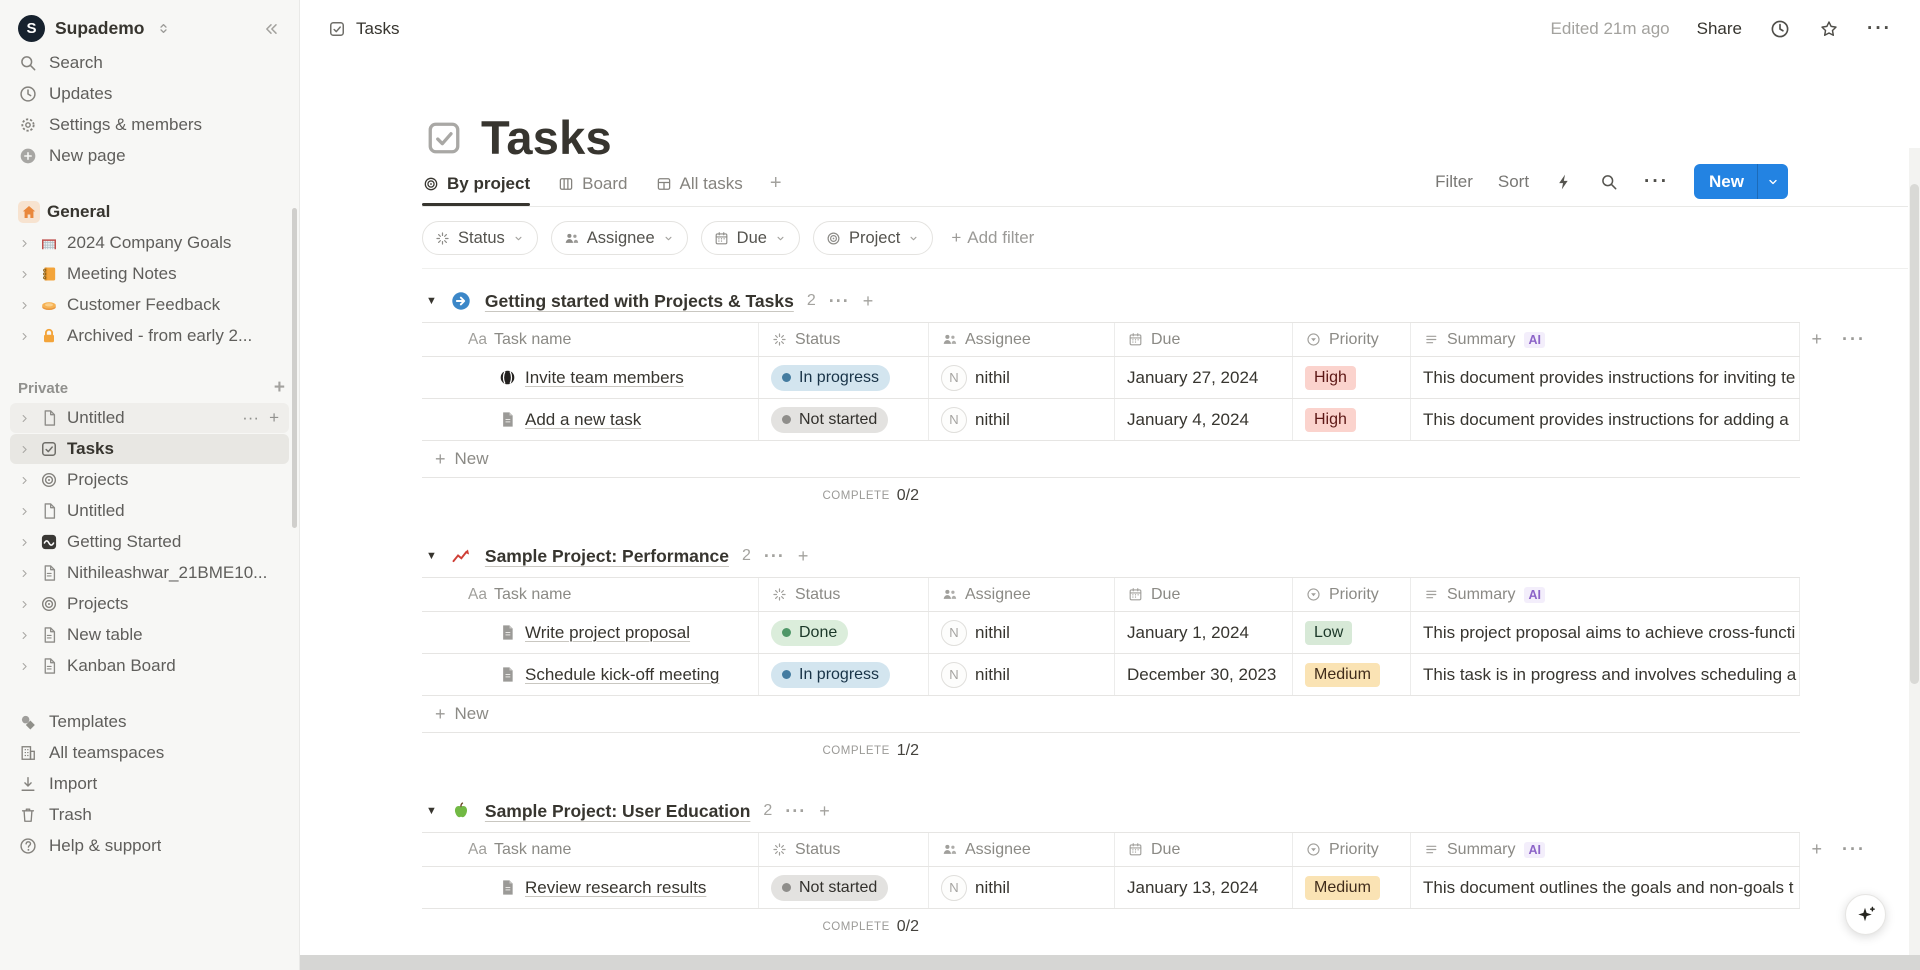 The height and width of the screenshot is (970, 1920). What do you see at coordinates (149, 722) in the screenshot?
I see `sidebar-item-templates: Templates` at bounding box center [149, 722].